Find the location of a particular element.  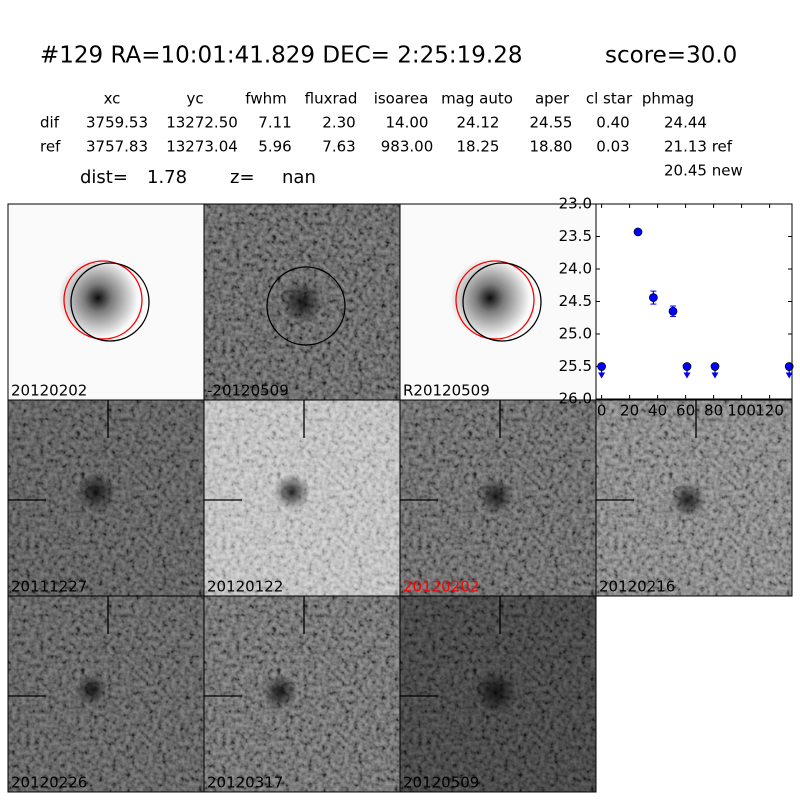

table-cell: 24.55 is located at coordinates (551, 123).